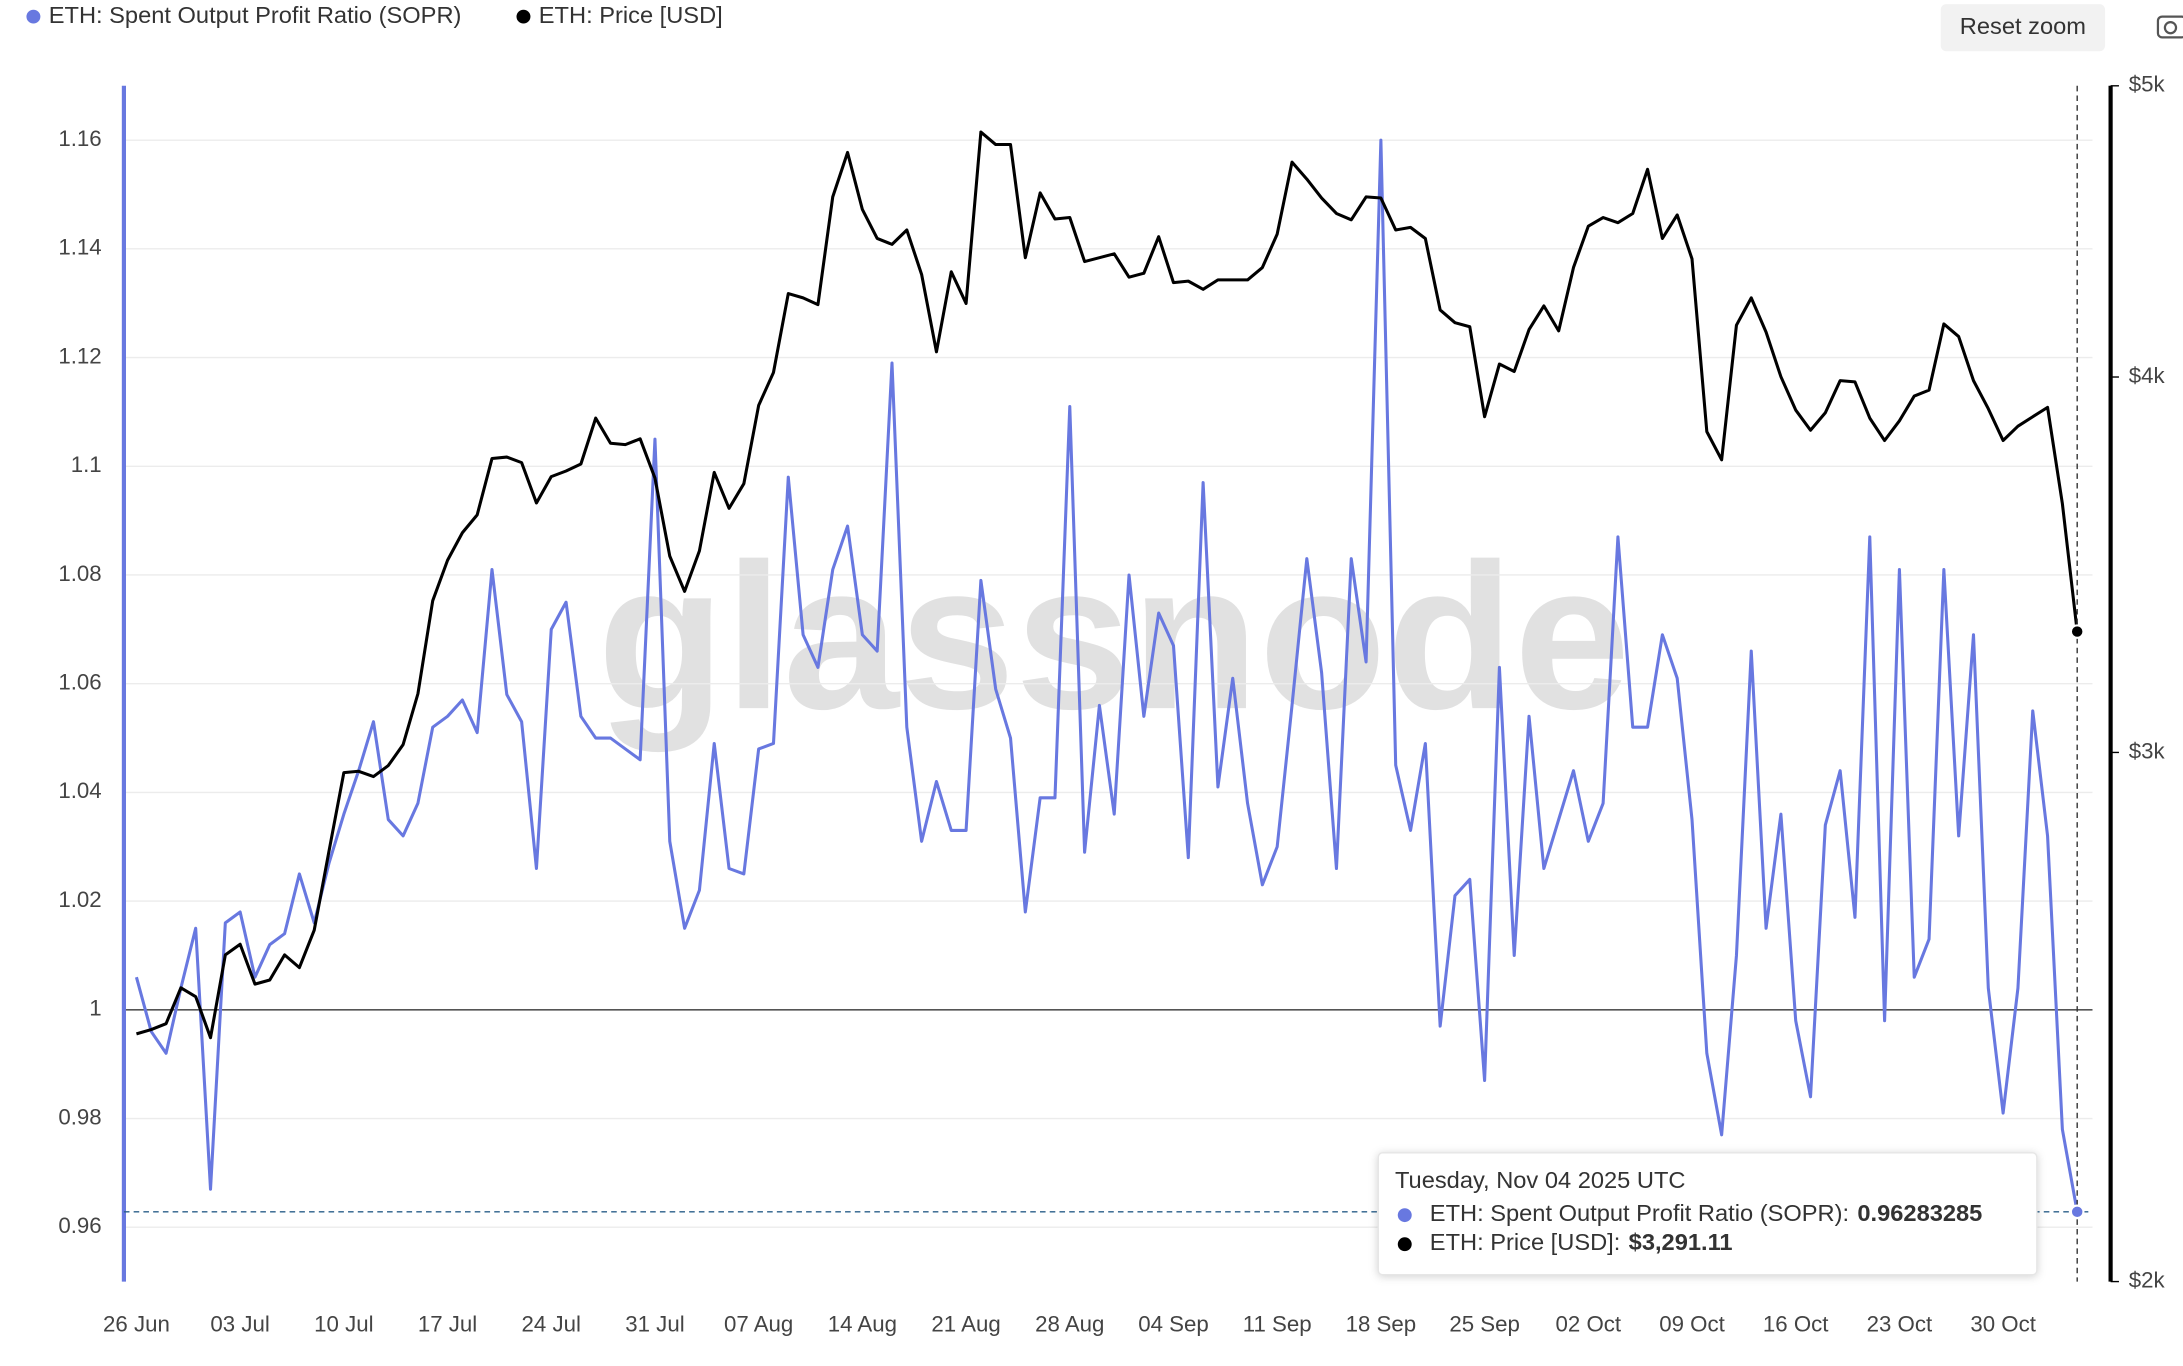  I want to click on y-tick-label: 1.16, so click(79, 138).